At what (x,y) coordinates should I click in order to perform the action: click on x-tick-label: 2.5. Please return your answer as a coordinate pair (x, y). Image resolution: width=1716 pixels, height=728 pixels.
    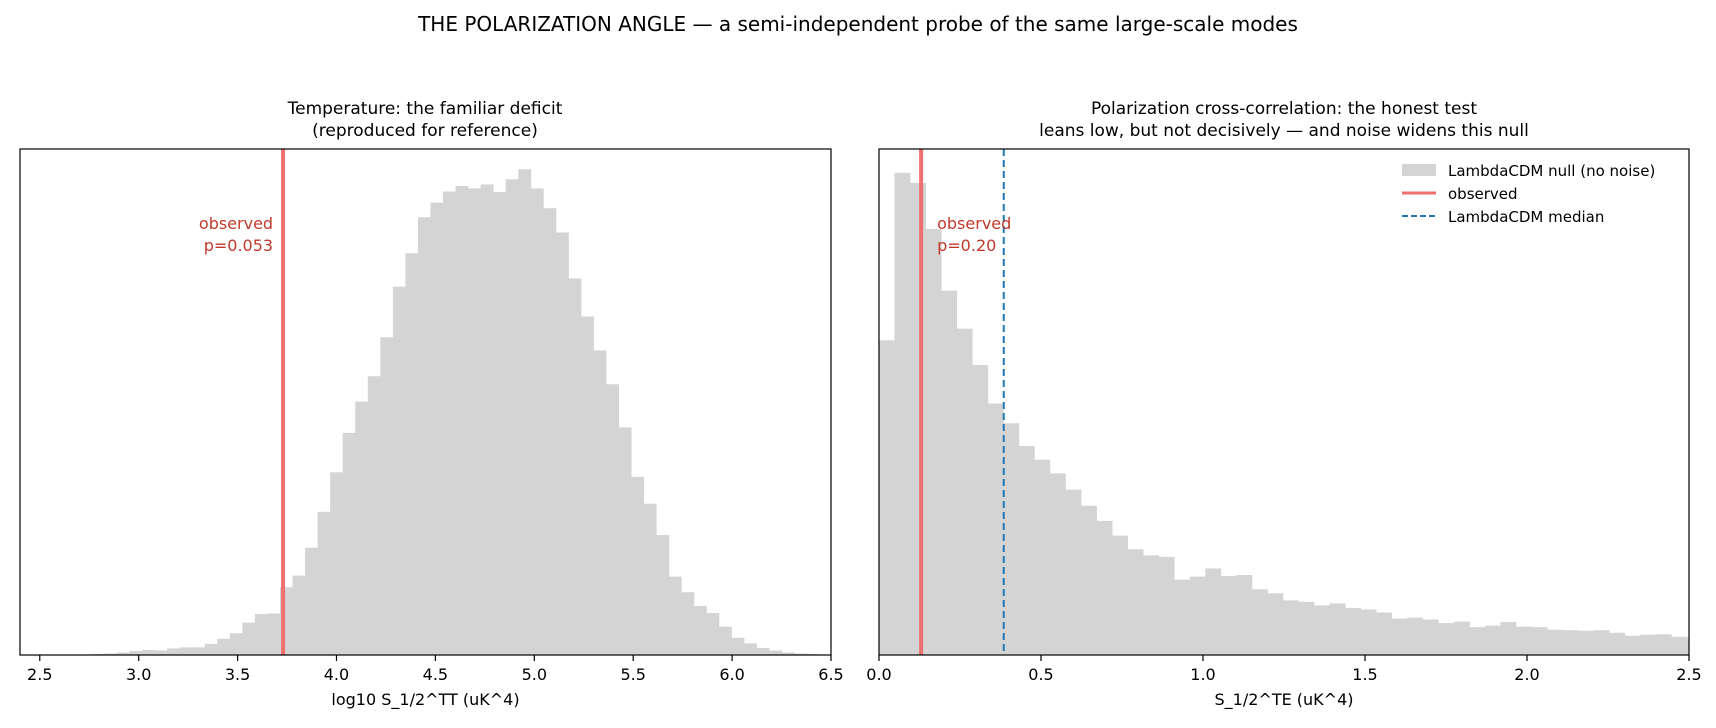
    Looking at the image, I should click on (39, 674).